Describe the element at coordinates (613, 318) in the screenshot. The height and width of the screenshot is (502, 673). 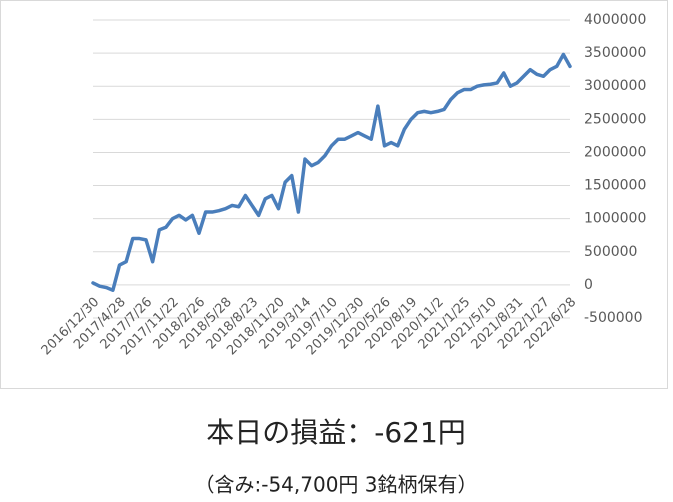
I see `y-tick-label: -500000` at that location.